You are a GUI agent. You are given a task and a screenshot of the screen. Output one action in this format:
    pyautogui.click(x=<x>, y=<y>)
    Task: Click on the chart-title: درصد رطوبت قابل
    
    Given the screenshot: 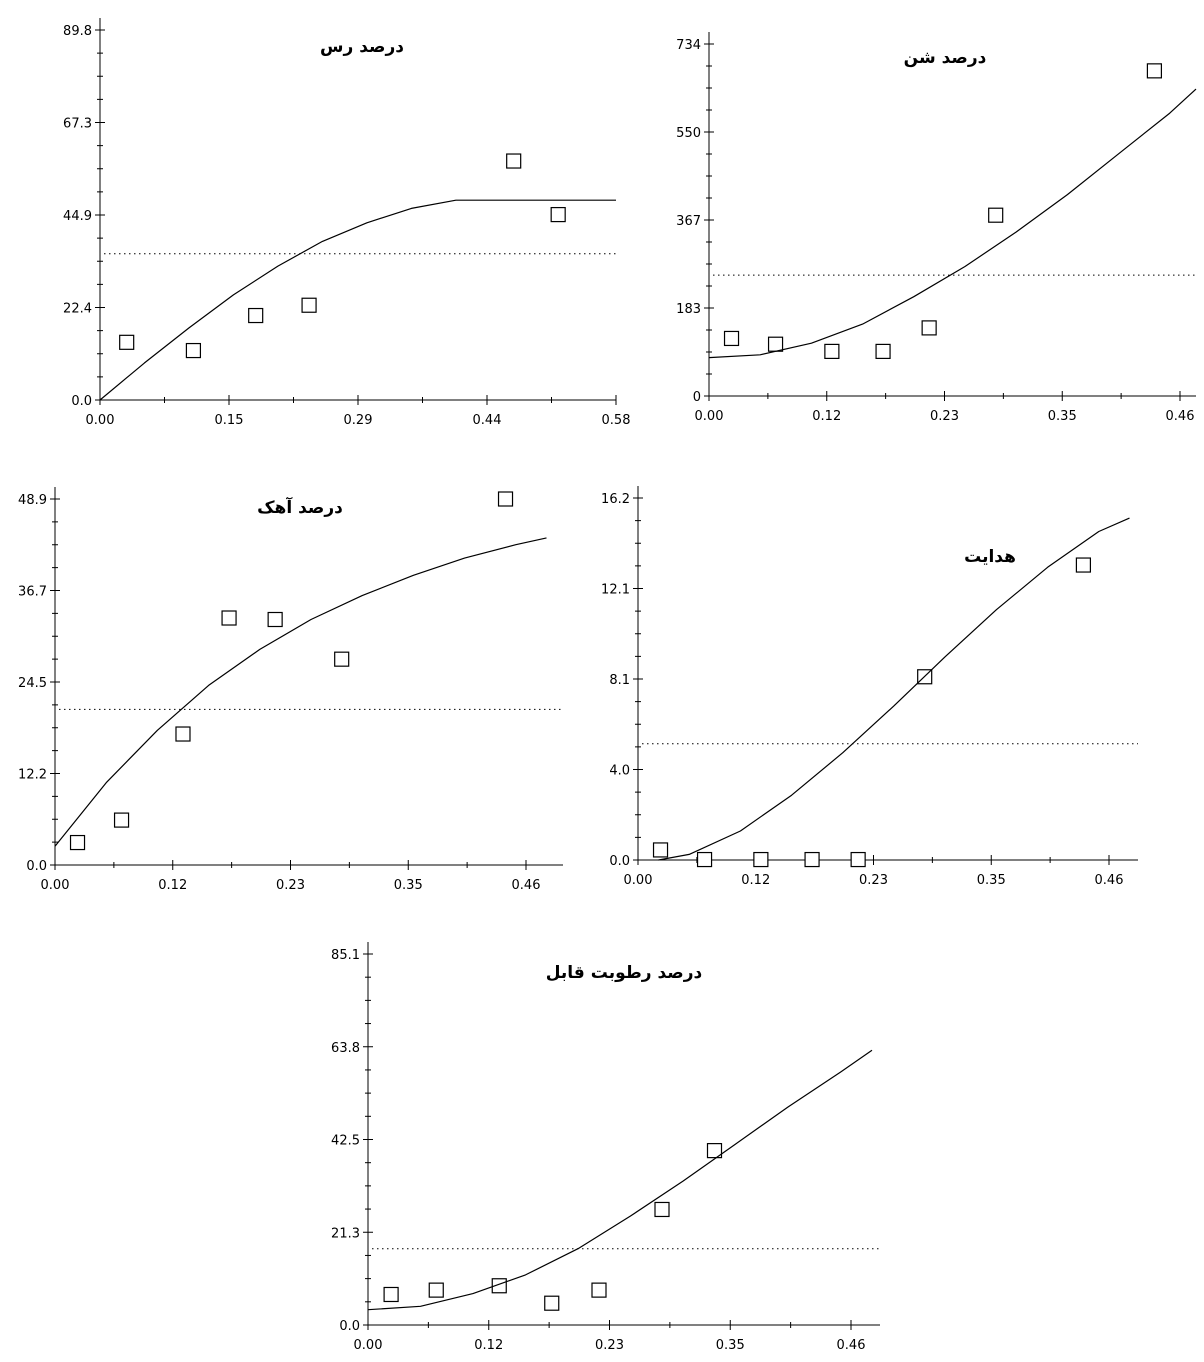 What is the action you would take?
    pyautogui.click(x=624, y=973)
    